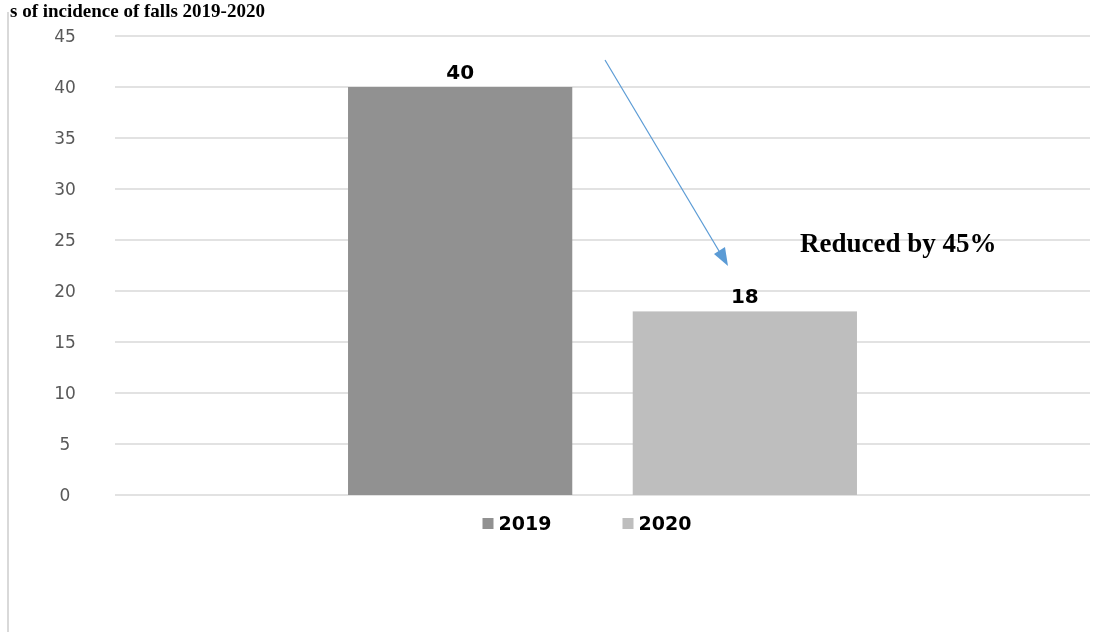 The image size is (1105, 642). I want to click on legend-label: 2019, so click(525, 523).